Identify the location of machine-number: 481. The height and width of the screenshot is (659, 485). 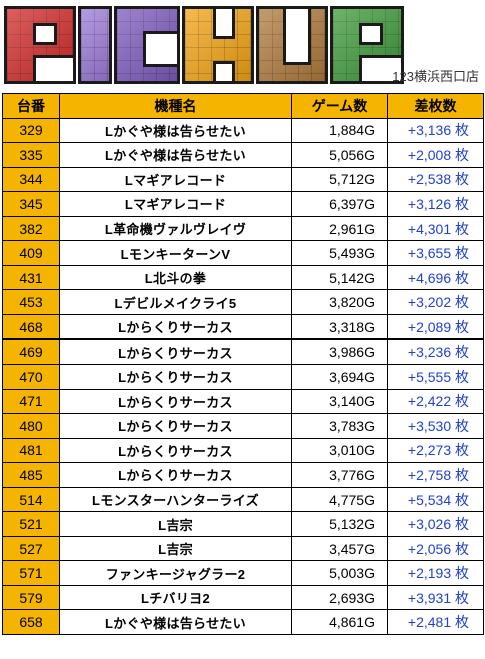
(31, 450).